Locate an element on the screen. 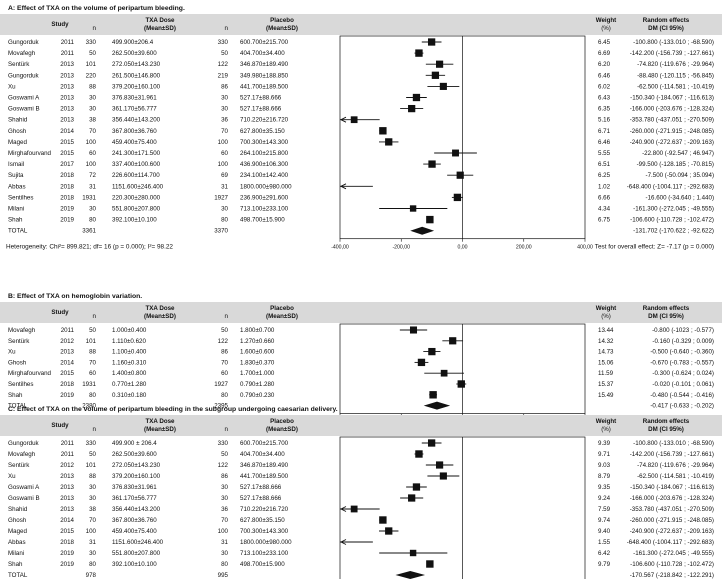 This screenshot has width=722, height=584. total-placebo-n: 3370 is located at coordinates (221, 231).